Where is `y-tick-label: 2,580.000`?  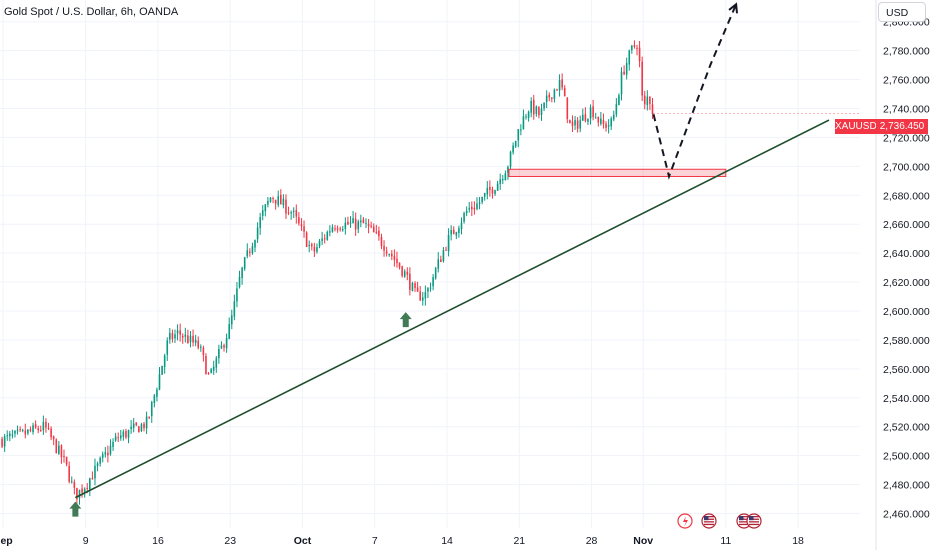 y-tick-label: 2,580.000 is located at coordinates (906, 341).